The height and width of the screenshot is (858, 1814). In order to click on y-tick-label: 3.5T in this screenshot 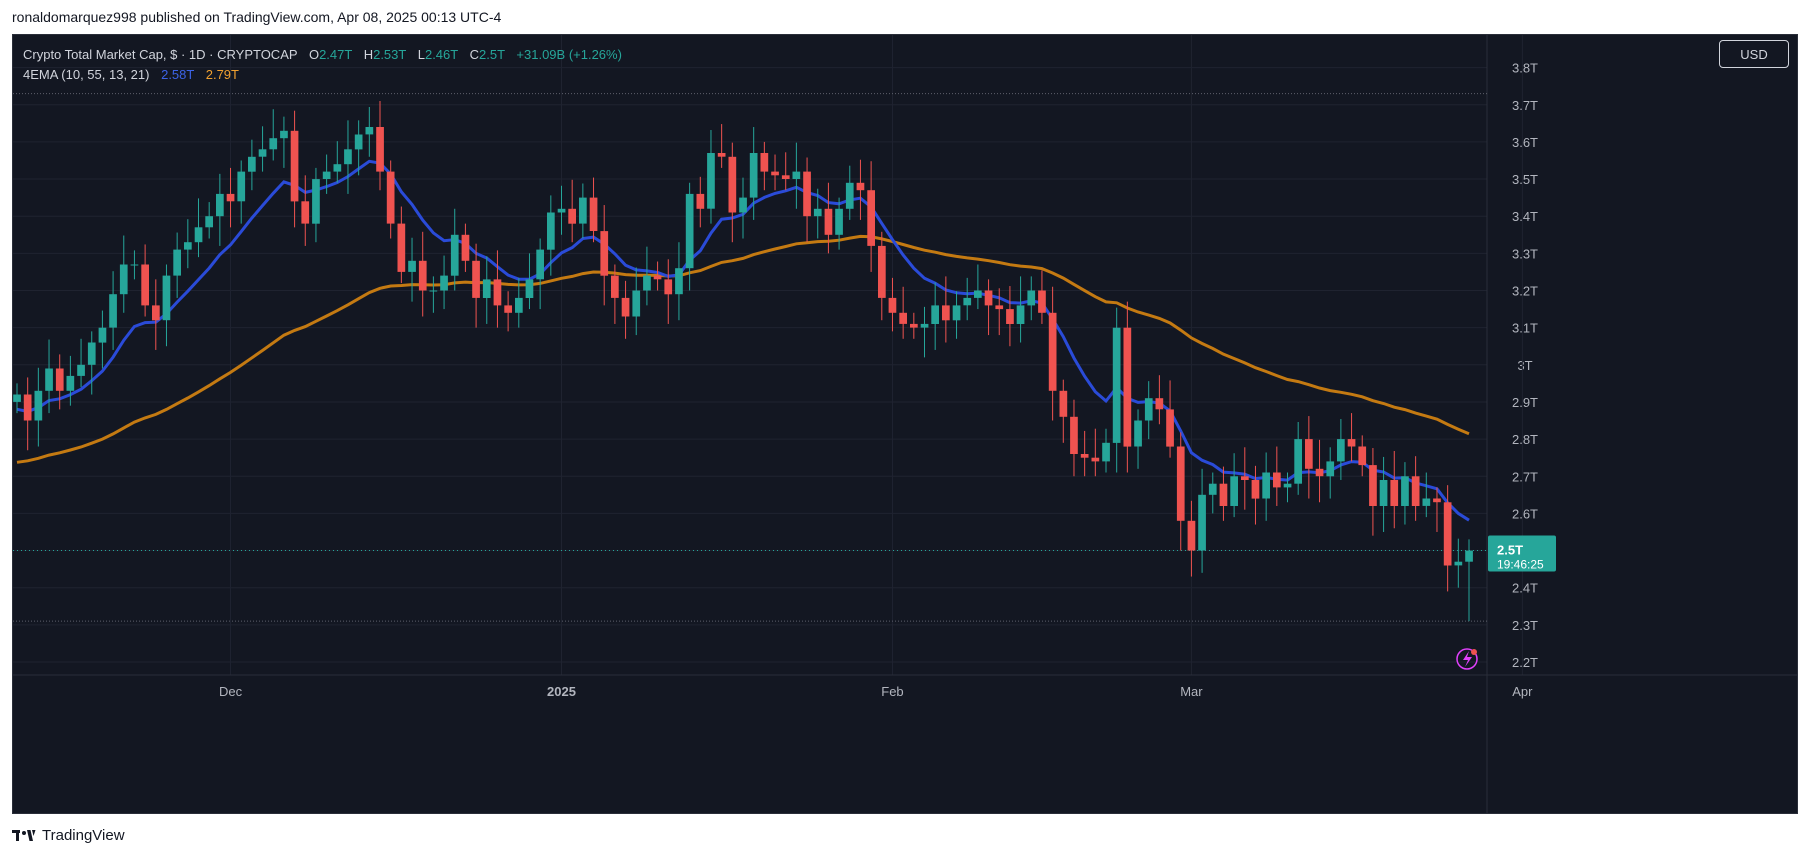, I will do `click(1525, 179)`.